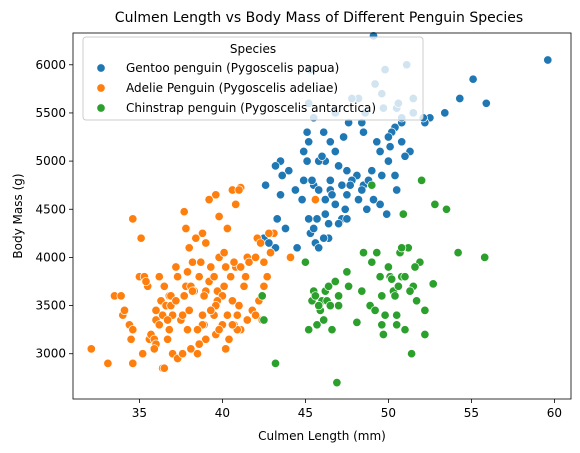 This screenshot has height=453, width=580. Describe the element at coordinates (50, 161) in the screenshot. I see `y-tick-label: 5000` at that location.